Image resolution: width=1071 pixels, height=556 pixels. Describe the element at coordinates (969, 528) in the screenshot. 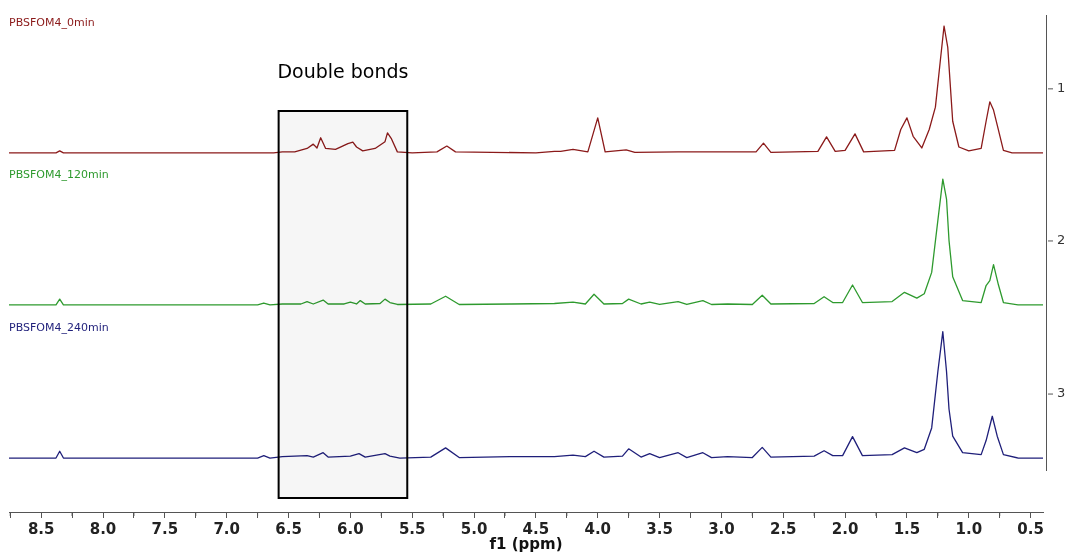

I see `x-tick-label: 1.0` at that location.